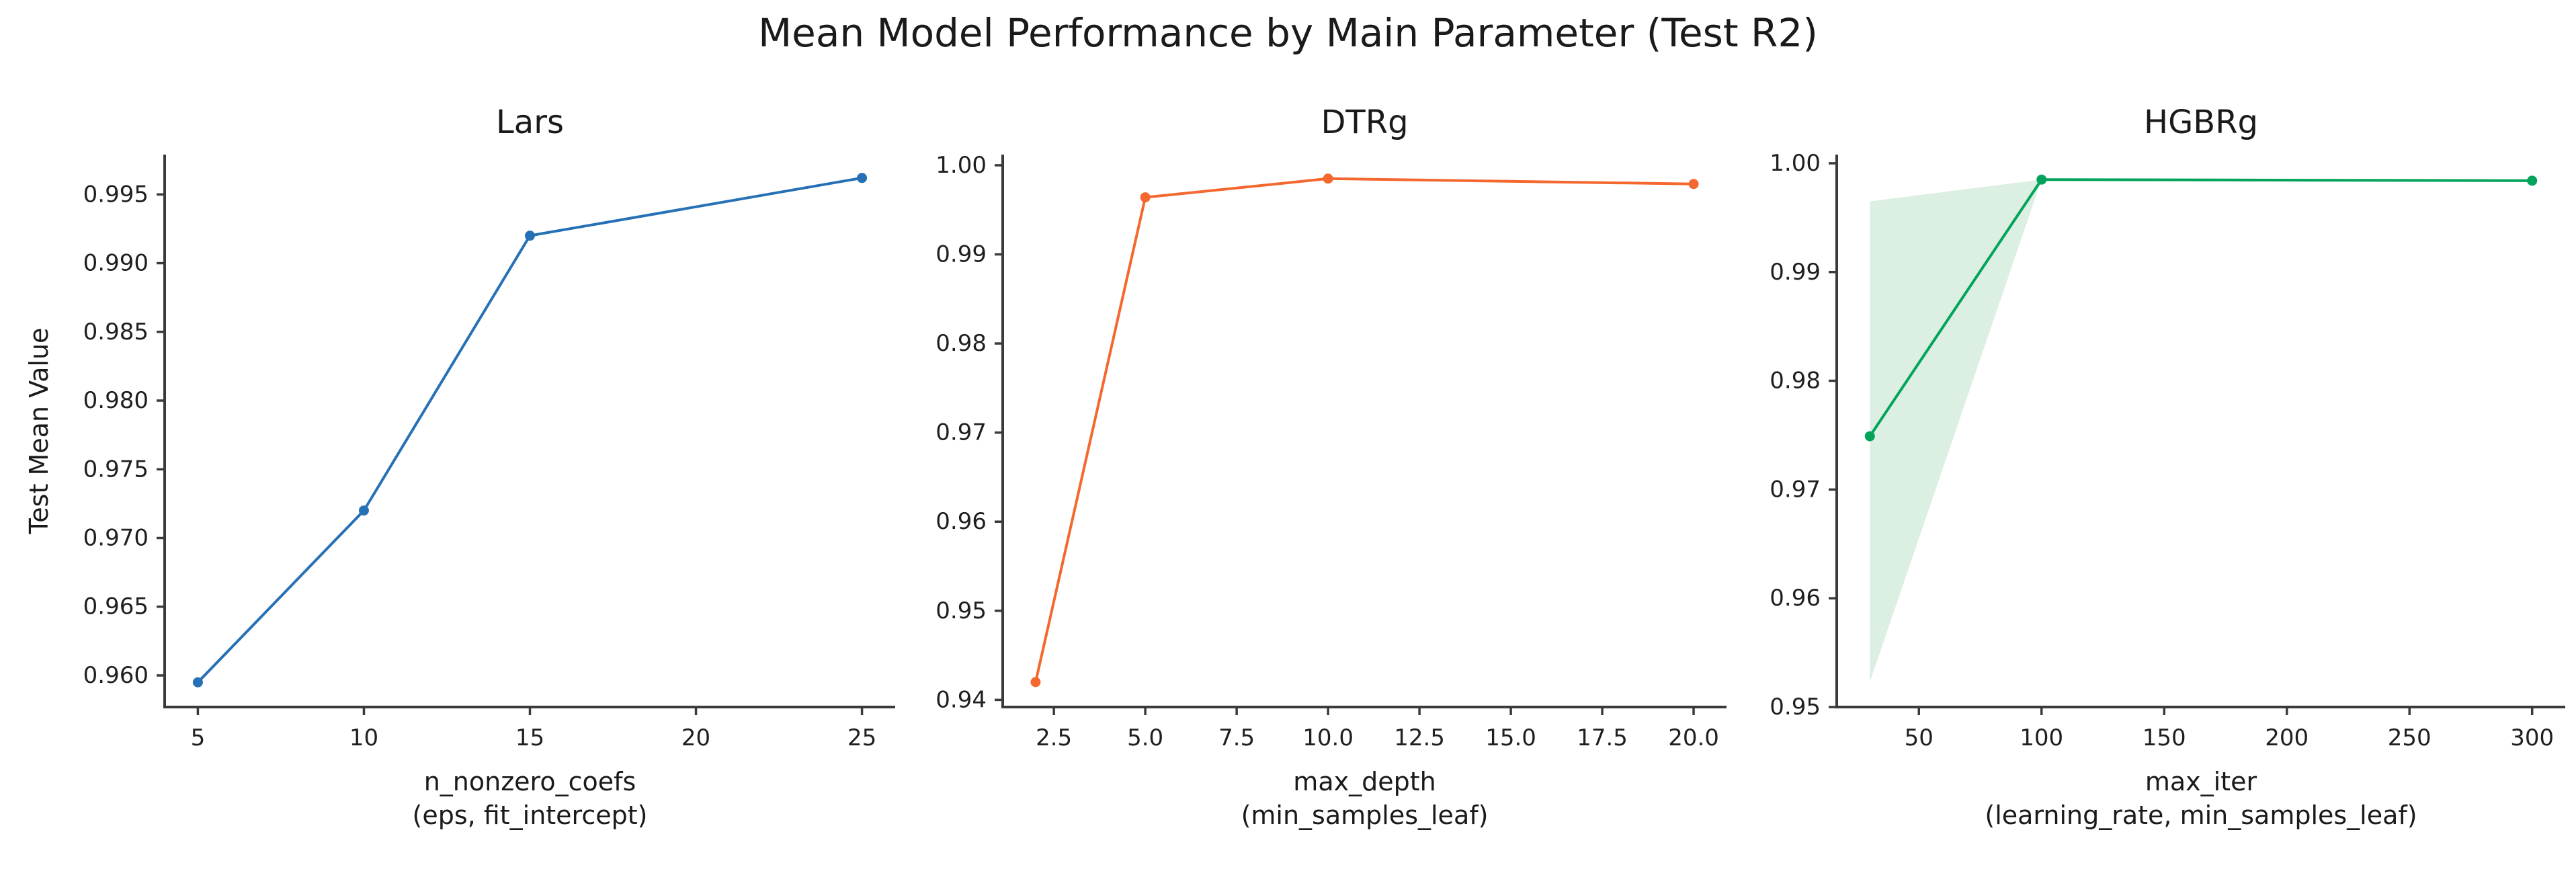  Describe the element at coordinates (2201, 815) in the screenshot. I see `x-axis-label-hgbrg-line2: (learning_rate, min_samples_leaf)` at that location.